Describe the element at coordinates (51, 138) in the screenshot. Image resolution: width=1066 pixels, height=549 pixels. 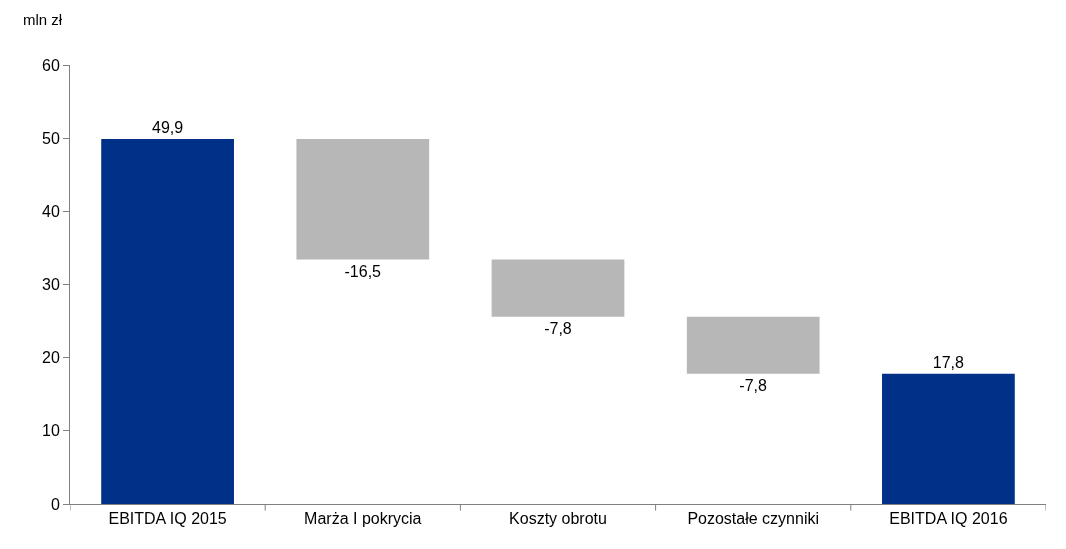
I see `y-tick-label: 50` at that location.